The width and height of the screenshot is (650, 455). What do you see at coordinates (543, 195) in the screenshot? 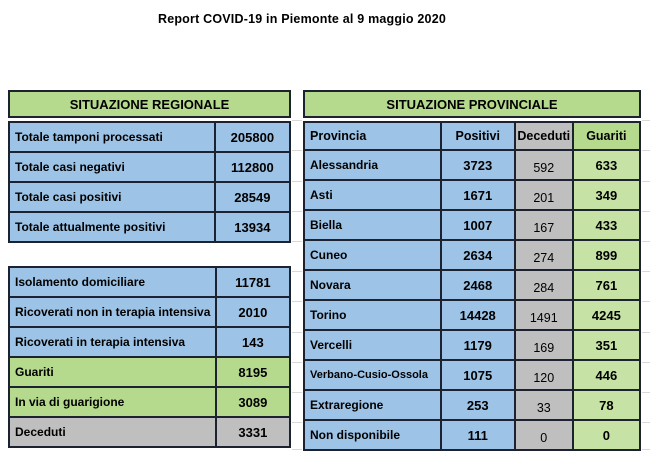
I see `cell-deceduti: 201` at bounding box center [543, 195].